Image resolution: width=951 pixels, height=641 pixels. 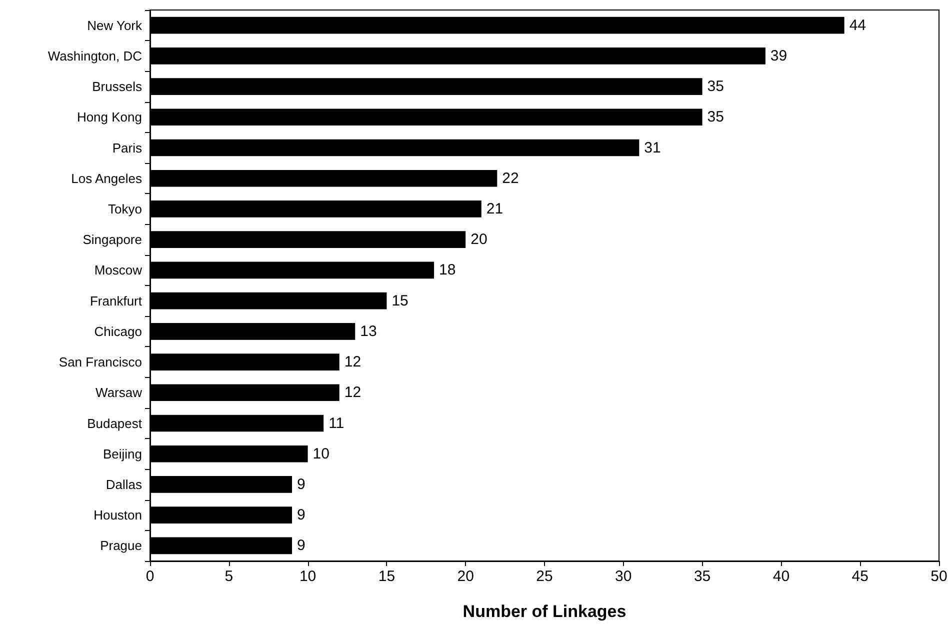 What do you see at coordinates (652, 147) in the screenshot?
I see `data-label: 31` at bounding box center [652, 147].